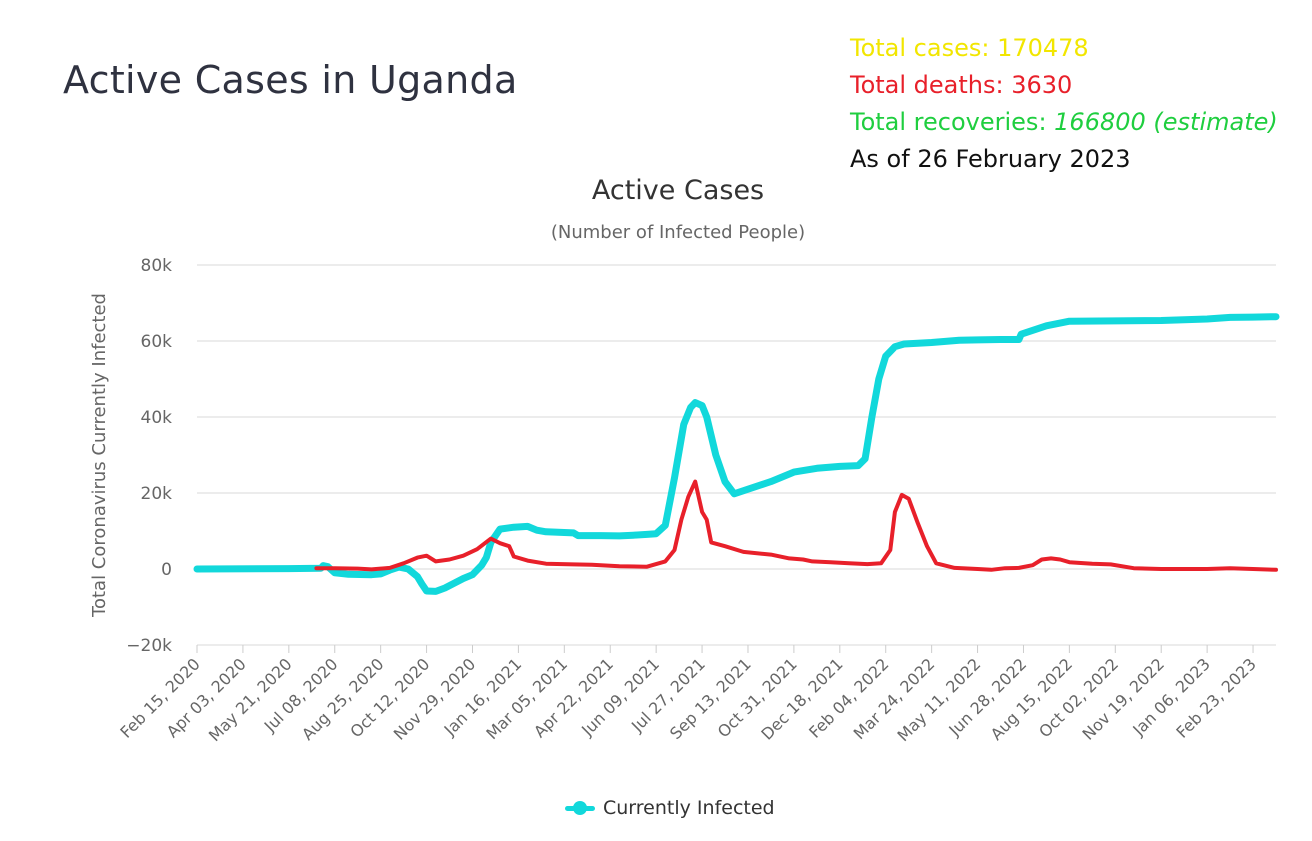  Describe the element at coordinates (678, 190) in the screenshot. I see `chart-title: Active Cases` at that location.